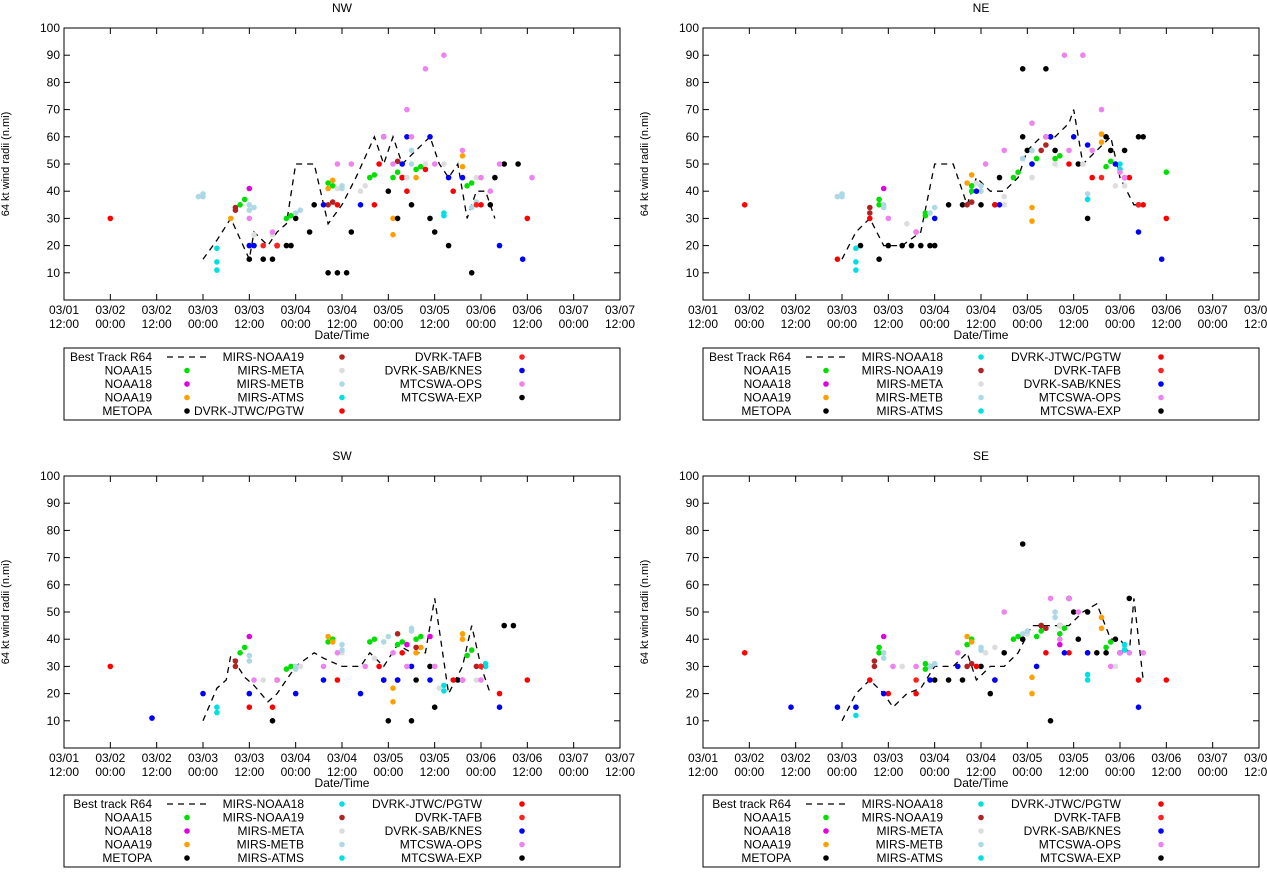  I want to click on x-tick-label-date: 03/05, so click(388, 758).